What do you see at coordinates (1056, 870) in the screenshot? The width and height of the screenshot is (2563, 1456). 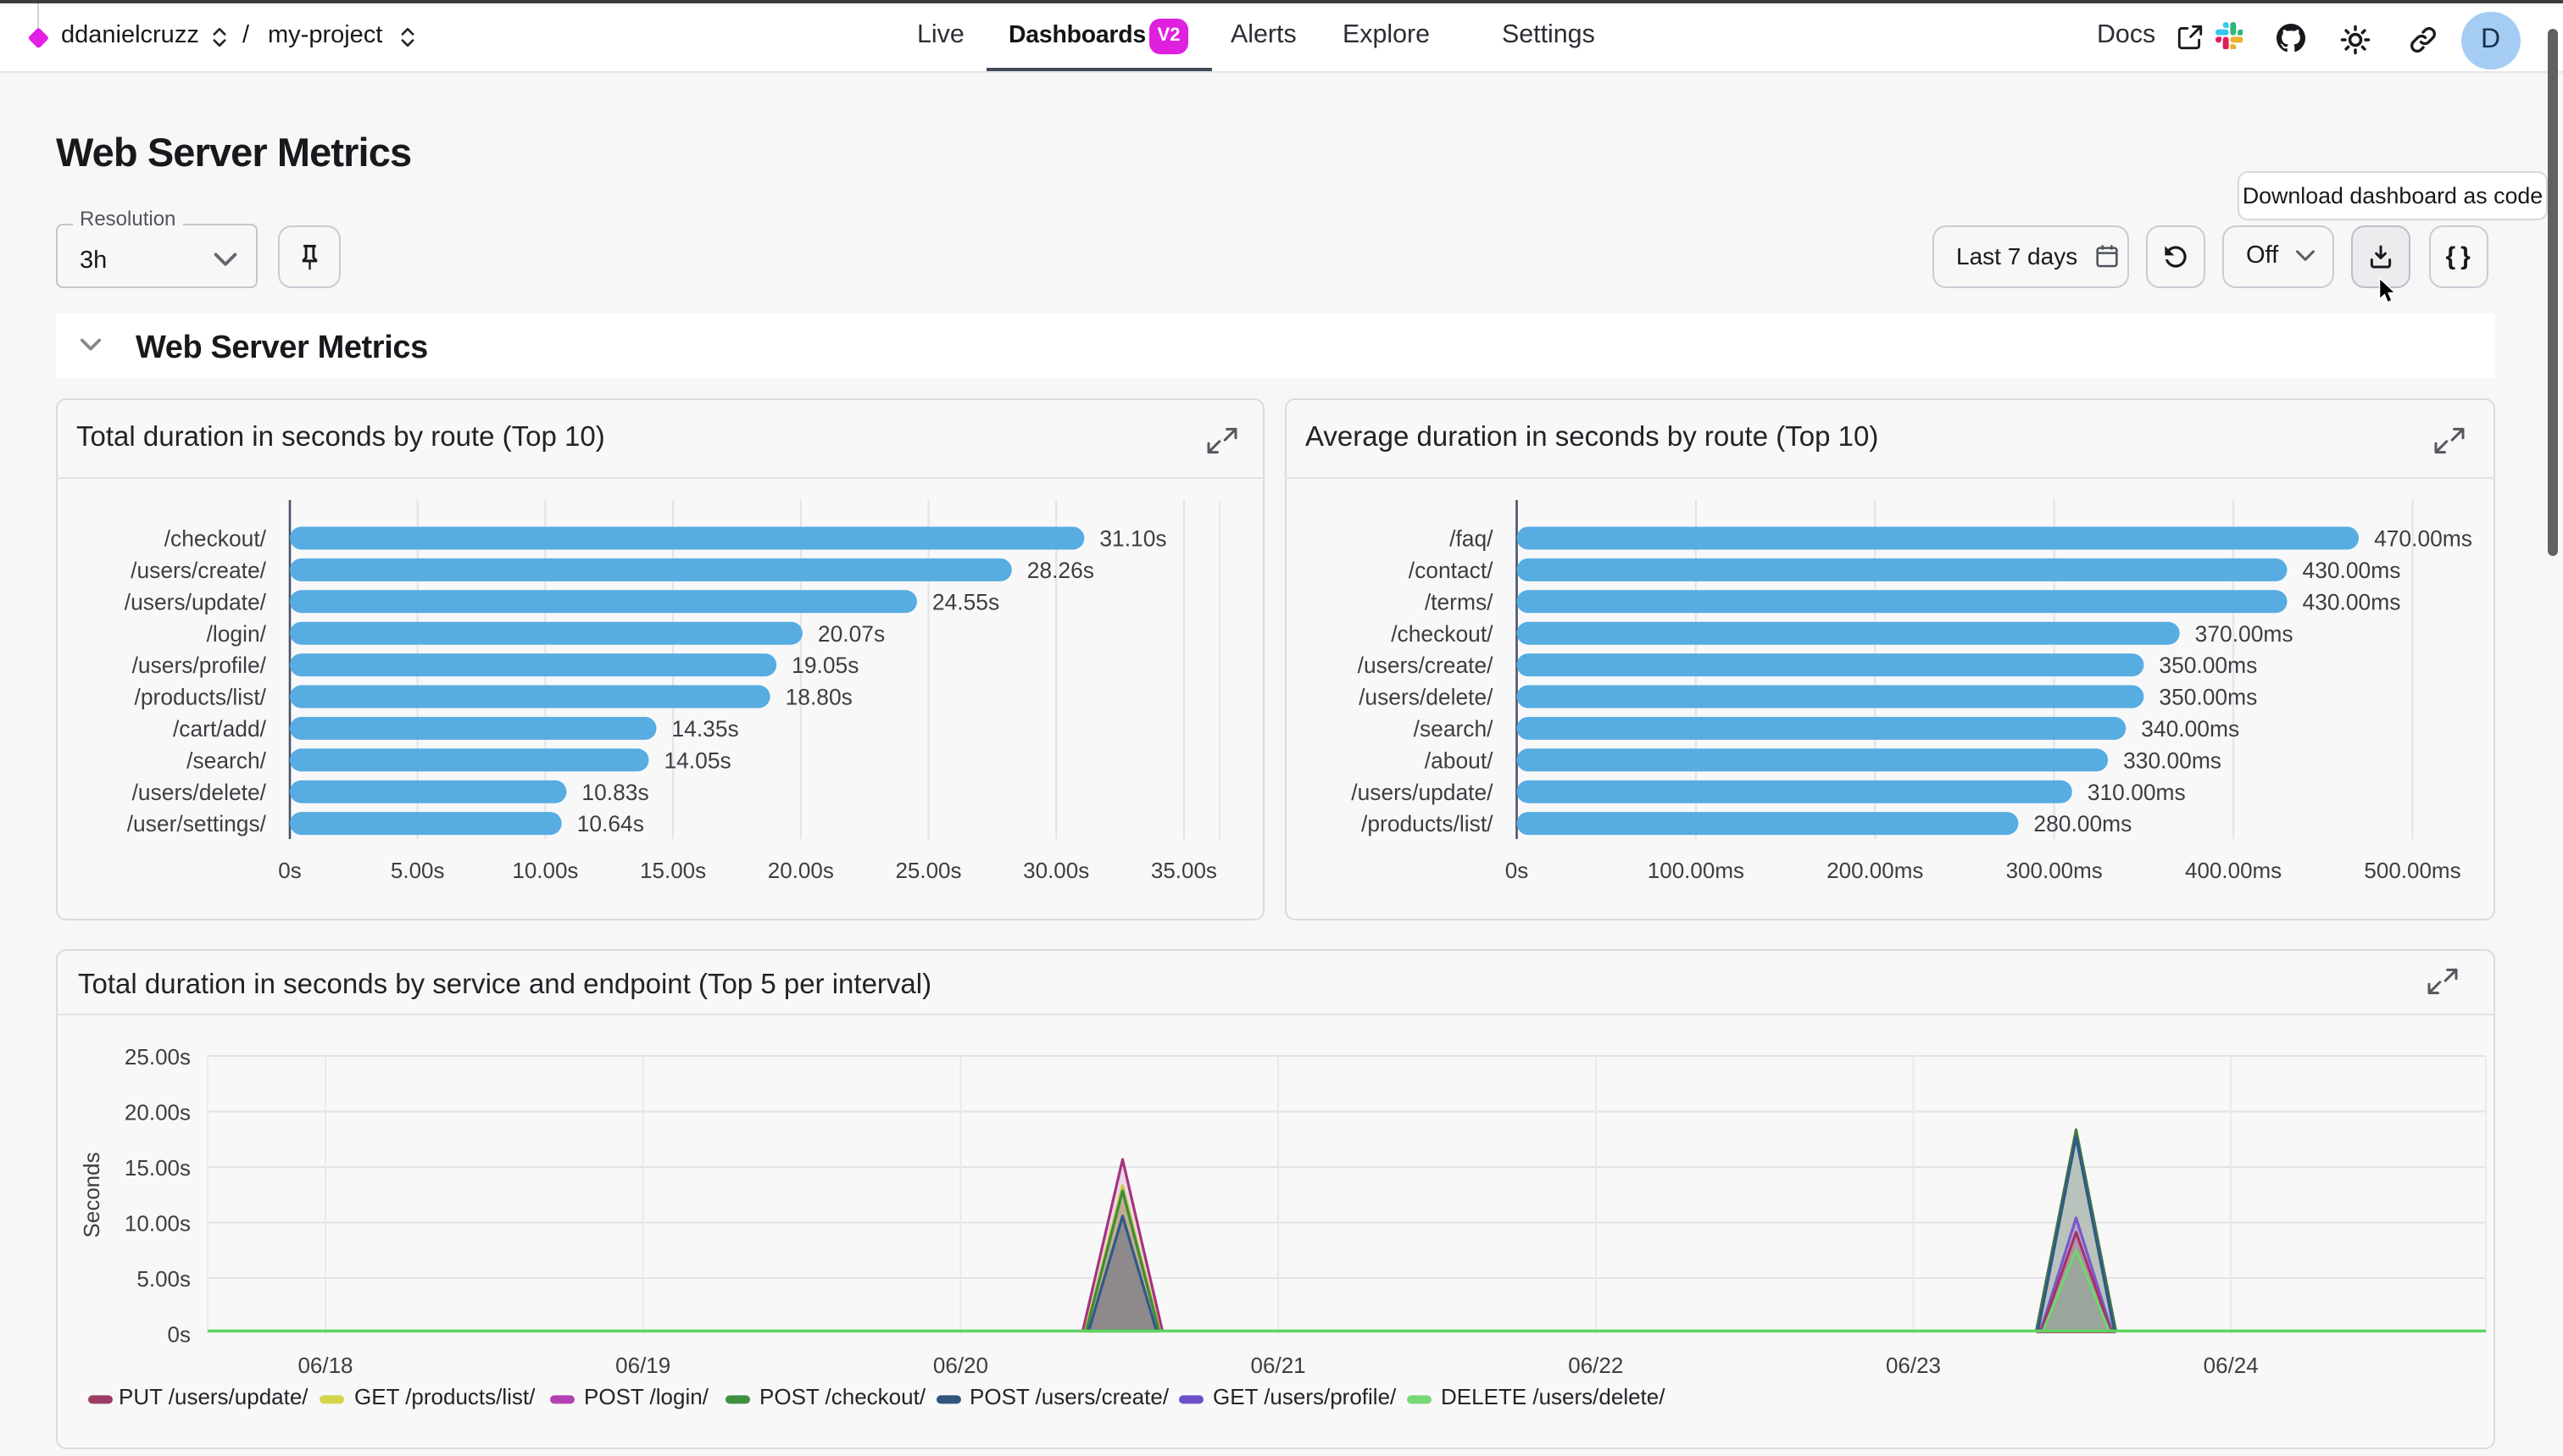 I see `svg-text: 30.00s` at bounding box center [1056, 870].